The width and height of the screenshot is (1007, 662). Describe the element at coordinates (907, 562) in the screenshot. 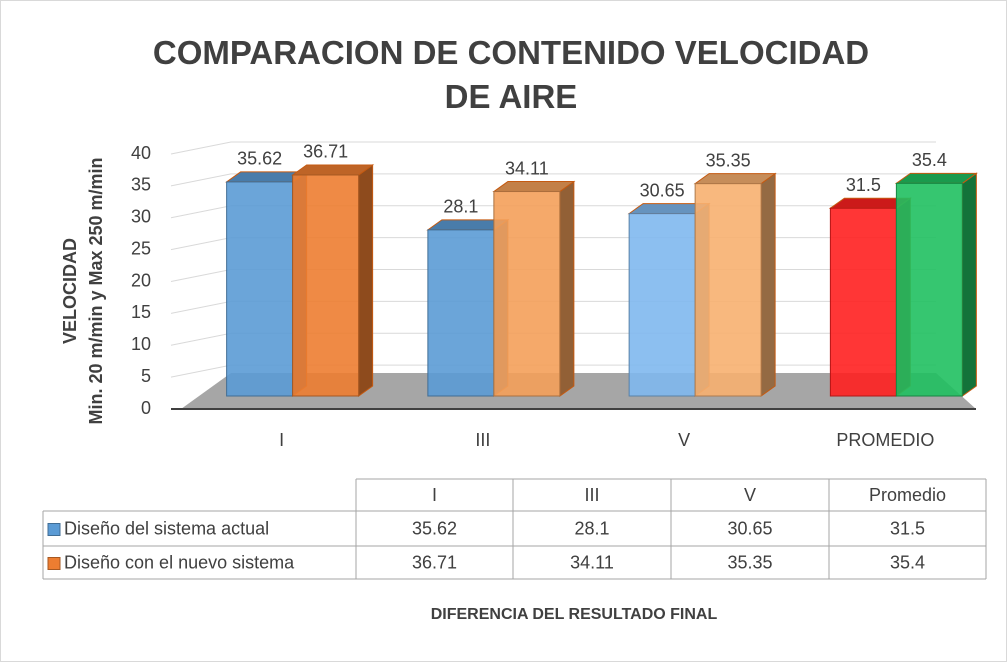

I see `table-value: 35.4` at that location.